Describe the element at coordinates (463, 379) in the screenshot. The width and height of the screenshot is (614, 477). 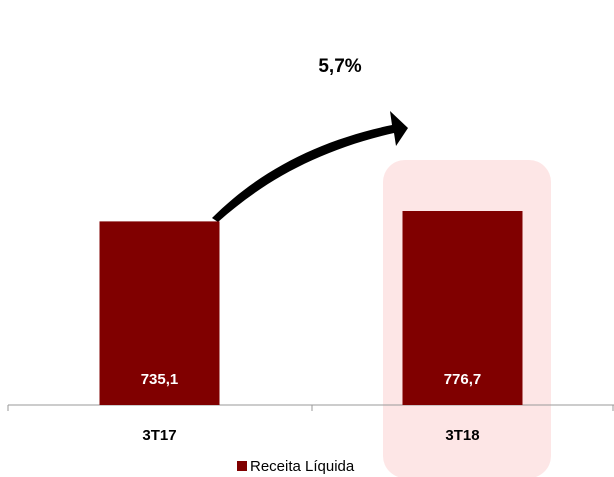
I see `value-label: 776,7` at that location.